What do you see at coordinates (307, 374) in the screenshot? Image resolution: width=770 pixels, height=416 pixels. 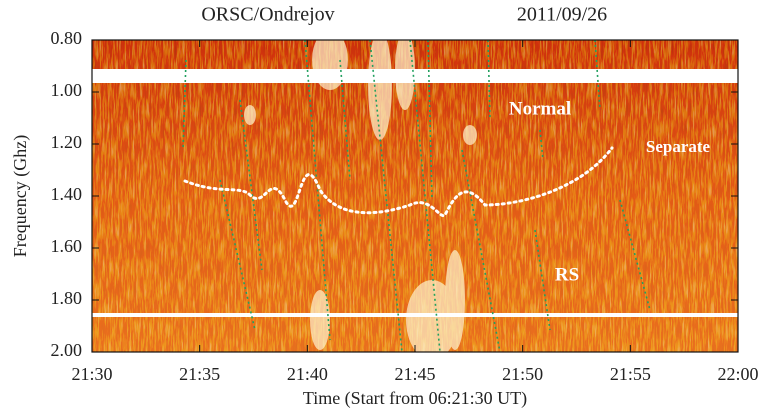 I see `x-tick-label: 21:40` at bounding box center [307, 374].